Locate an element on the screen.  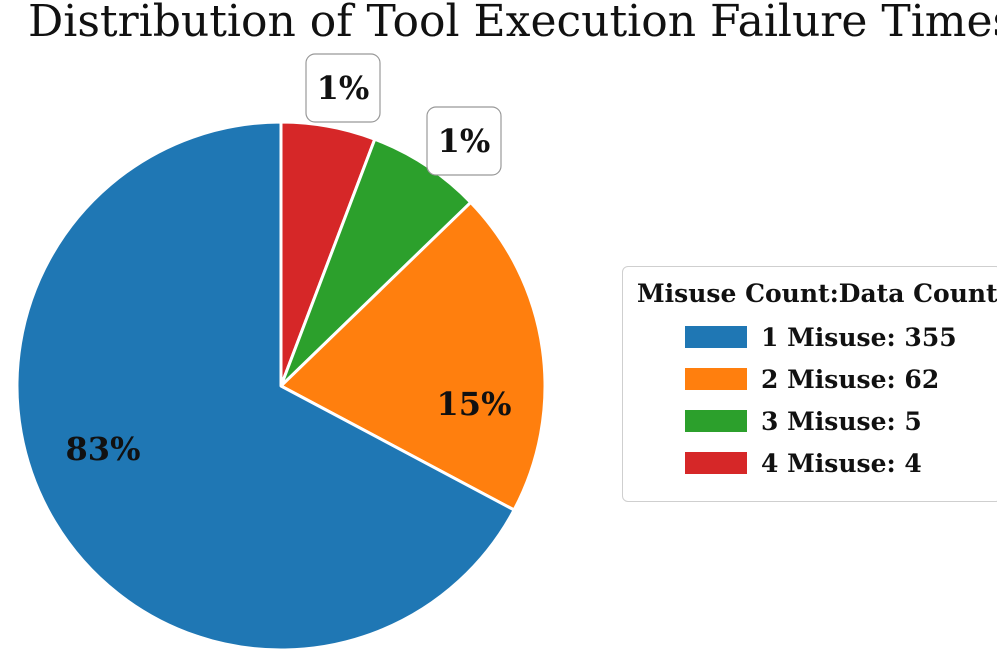
legend-item-4-misuse: 4 Misuse: 4 is located at coordinates (803, 463).